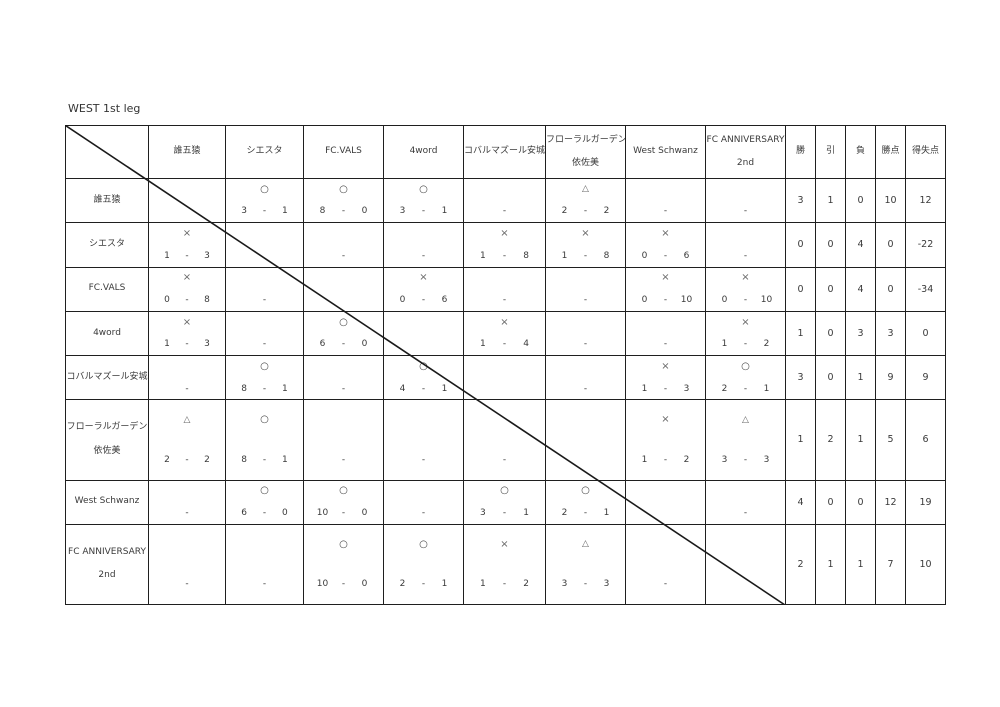 The width and height of the screenshot is (1000, 707). Describe the element at coordinates (364, 211) in the screenshot. I see `score-away: 0` at that location.